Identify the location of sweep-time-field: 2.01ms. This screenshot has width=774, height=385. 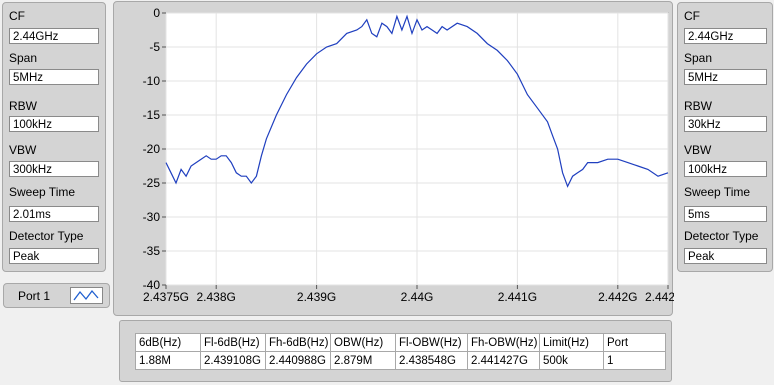
(54, 214).